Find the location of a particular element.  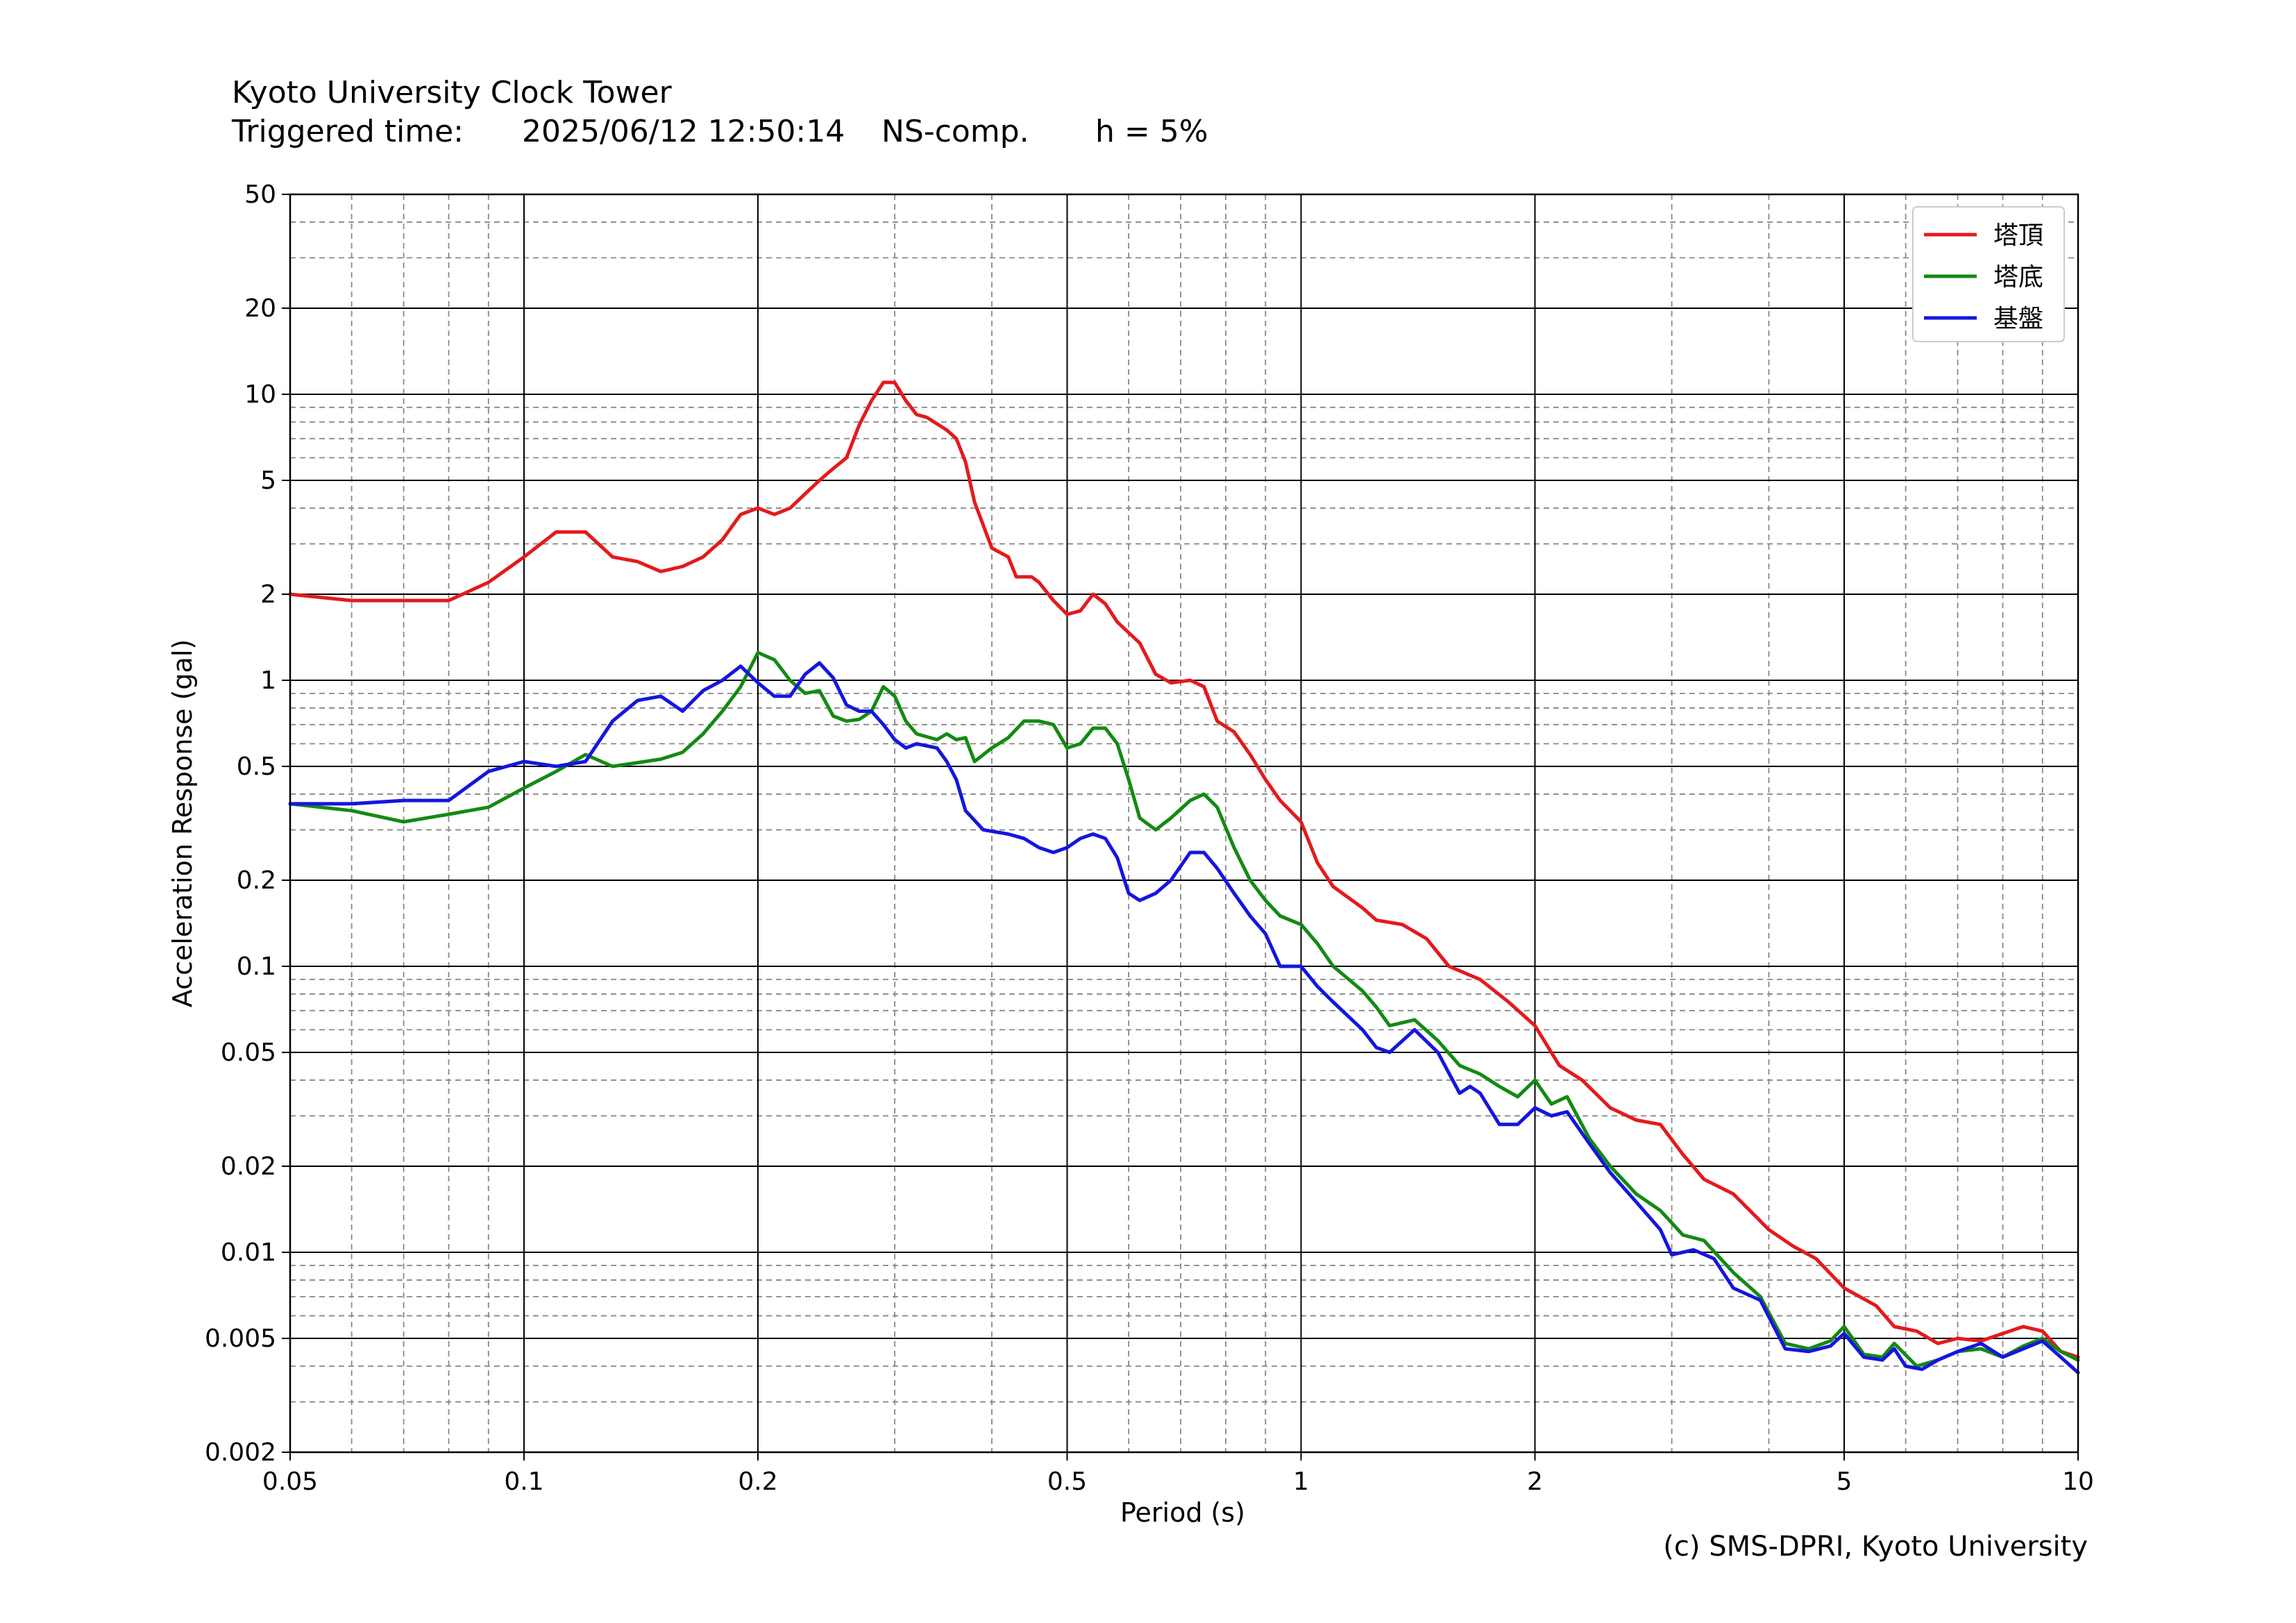

legend-label: 塔底 is located at coordinates (2018, 277).